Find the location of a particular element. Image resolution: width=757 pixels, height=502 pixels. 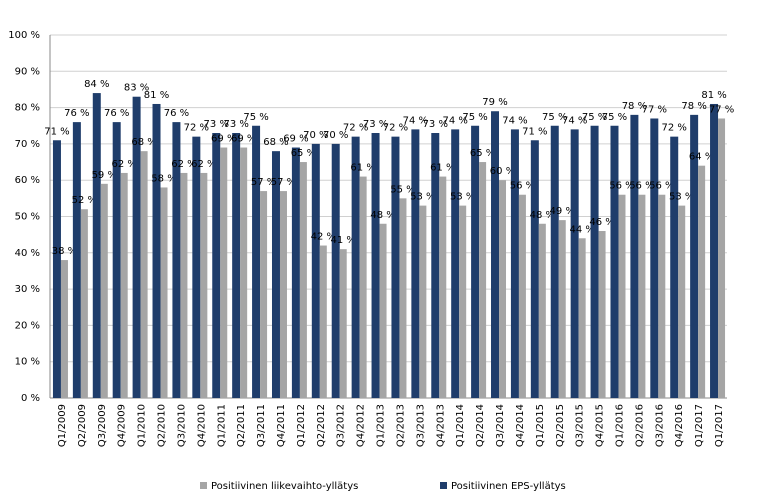

legend-swatch is located at coordinates (443, 485).